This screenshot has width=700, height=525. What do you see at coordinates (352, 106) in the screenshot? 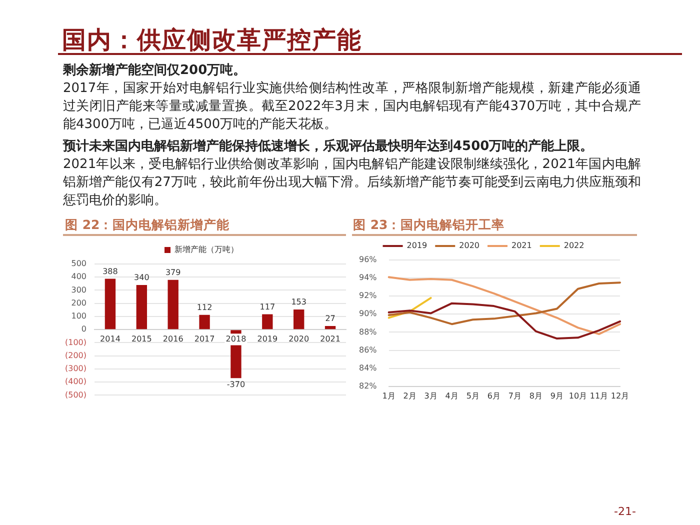
I see `text: 2017年，国家开始对电解铝行业实施供给侧结构性改革，严格限制新增产能规模，新建产能必须通过关闭旧产能来等量或减量置换。截至2022年3月末，国内电解铝现有产能4370万吨，其中合规产能4300万吨，已逼近4500万吨的产能天花板。` at bounding box center [352, 106].